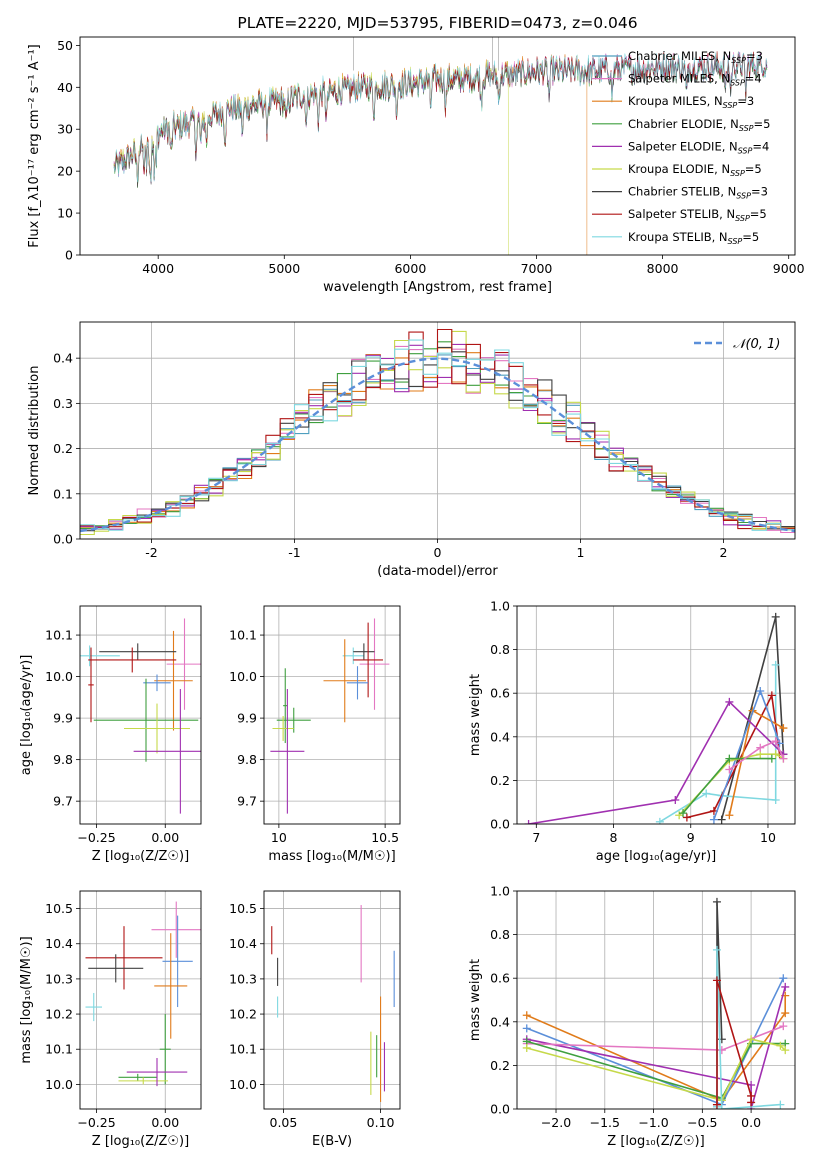 This screenshot has width=819, height=1170. Describe the element at coordinates (614, 837) in the screenshot. I see `x-tick-label: 8` at that location.